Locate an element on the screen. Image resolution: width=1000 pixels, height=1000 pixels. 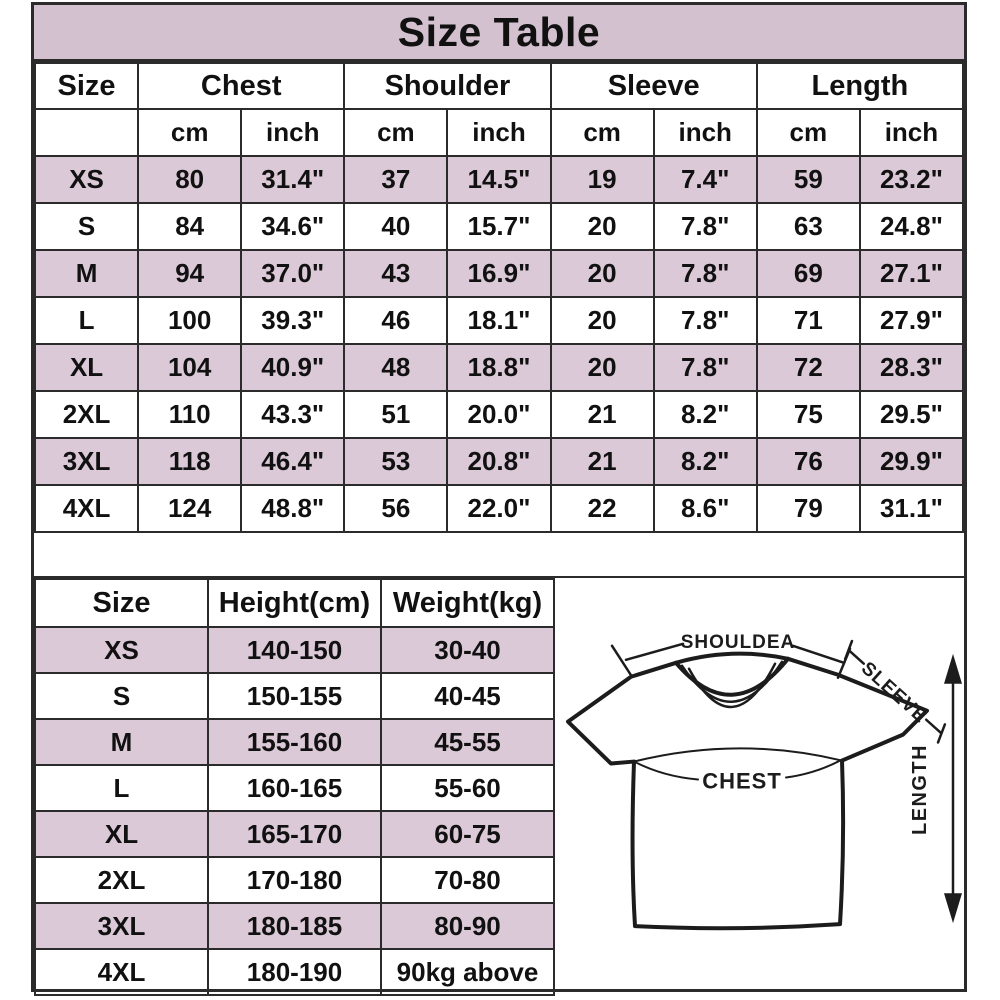
size-row-xs: XS 80 31.4" 37 14.5" 19 7.4" 59 23.2" is located at coordinates (499, 179).